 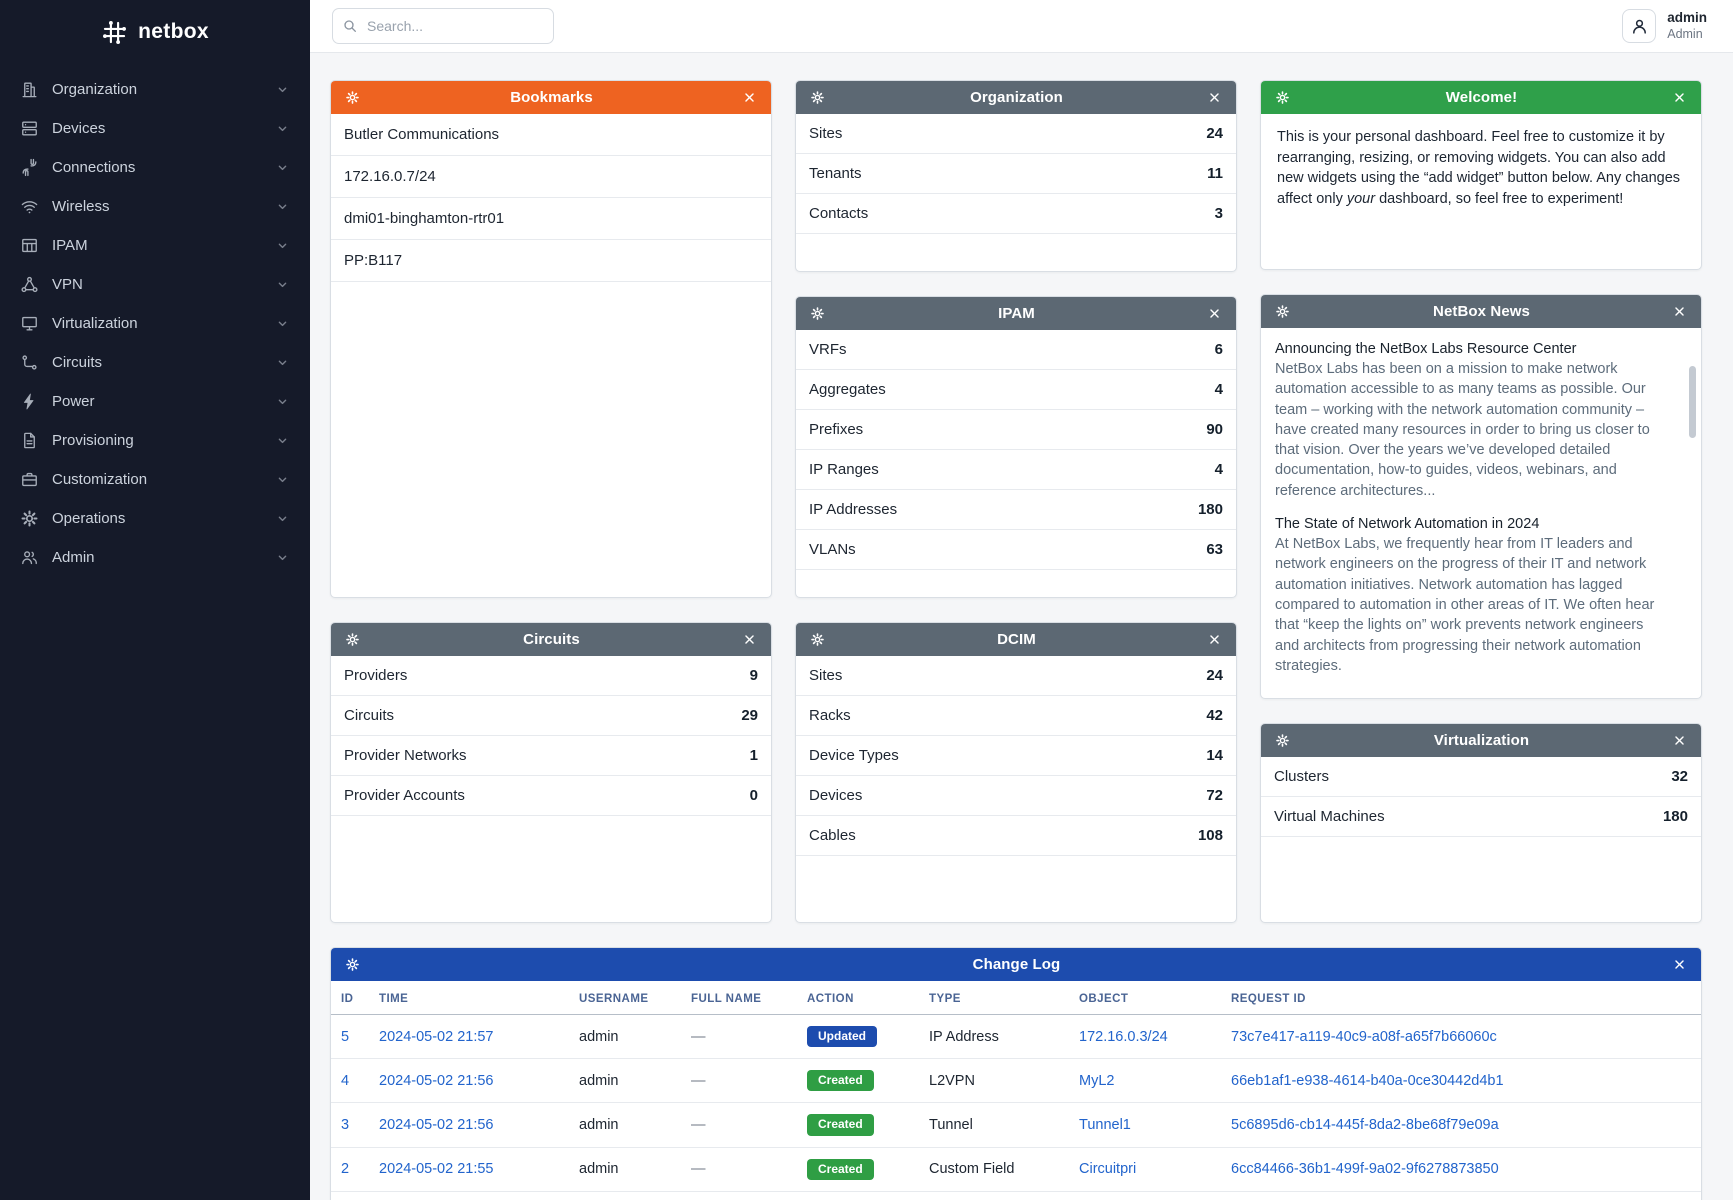 What do you see at coordinates (1664, 26) in the screenshot?
I see `user-menu: admin Admin` at bounding box center [1664, 26].